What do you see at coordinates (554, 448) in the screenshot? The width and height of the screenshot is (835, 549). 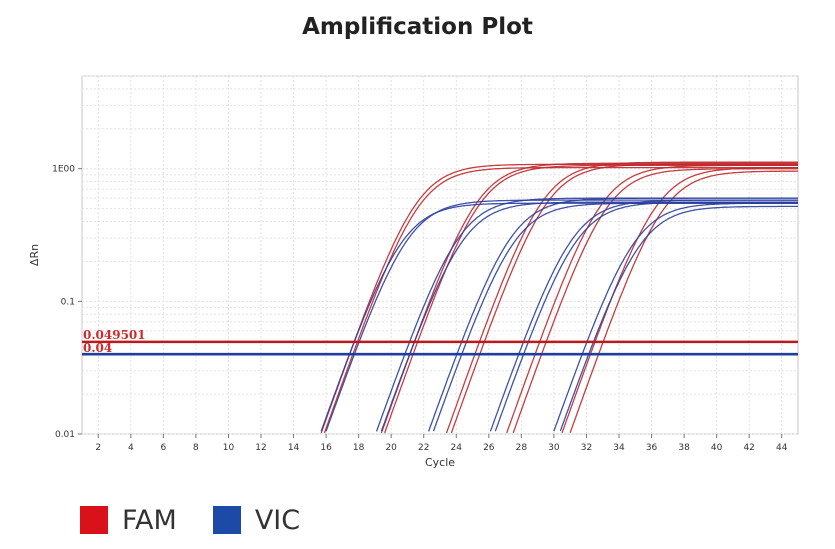 I see `x-tick-label: 30` at bounding box center [554, 448].